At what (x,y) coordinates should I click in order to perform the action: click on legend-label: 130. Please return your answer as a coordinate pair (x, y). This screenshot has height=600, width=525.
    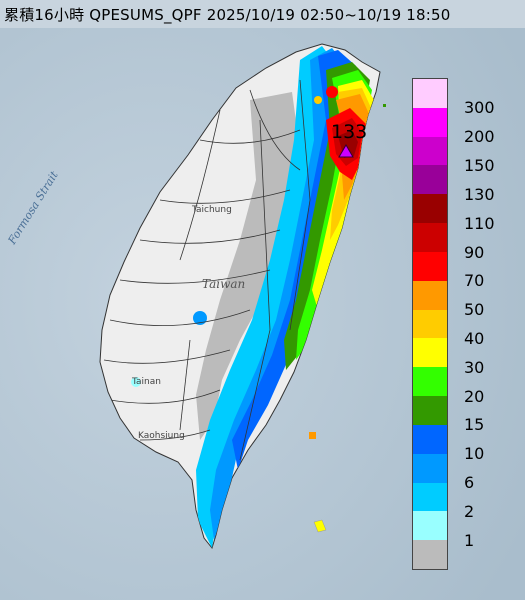
    Looking at the image, I should click on (479, 194).